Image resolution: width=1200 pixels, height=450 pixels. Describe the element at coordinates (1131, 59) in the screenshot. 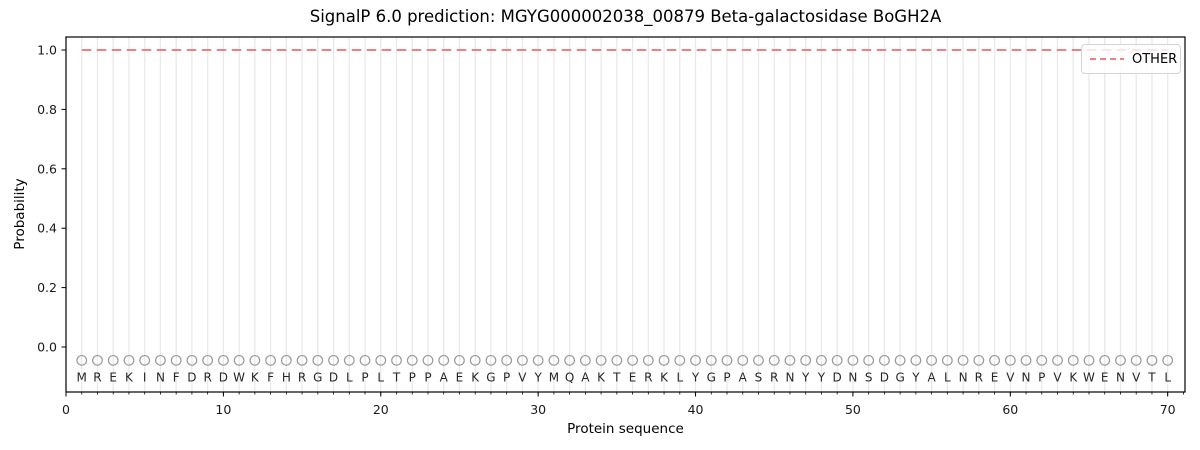

I see `legend: OTHER` at that location.